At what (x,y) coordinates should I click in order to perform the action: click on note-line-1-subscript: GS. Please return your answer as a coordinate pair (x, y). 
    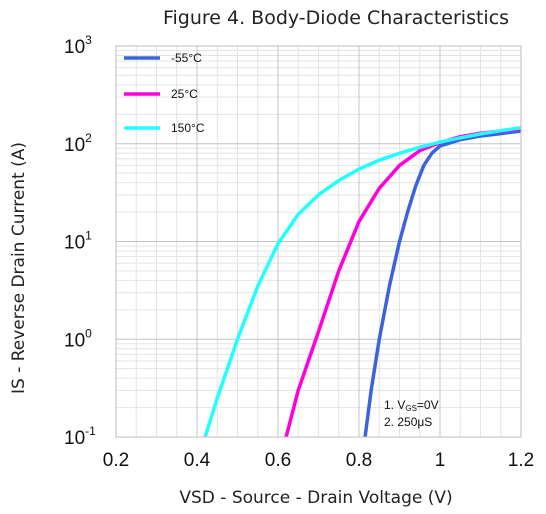
    Looking at the image, I should click on (411, 408).